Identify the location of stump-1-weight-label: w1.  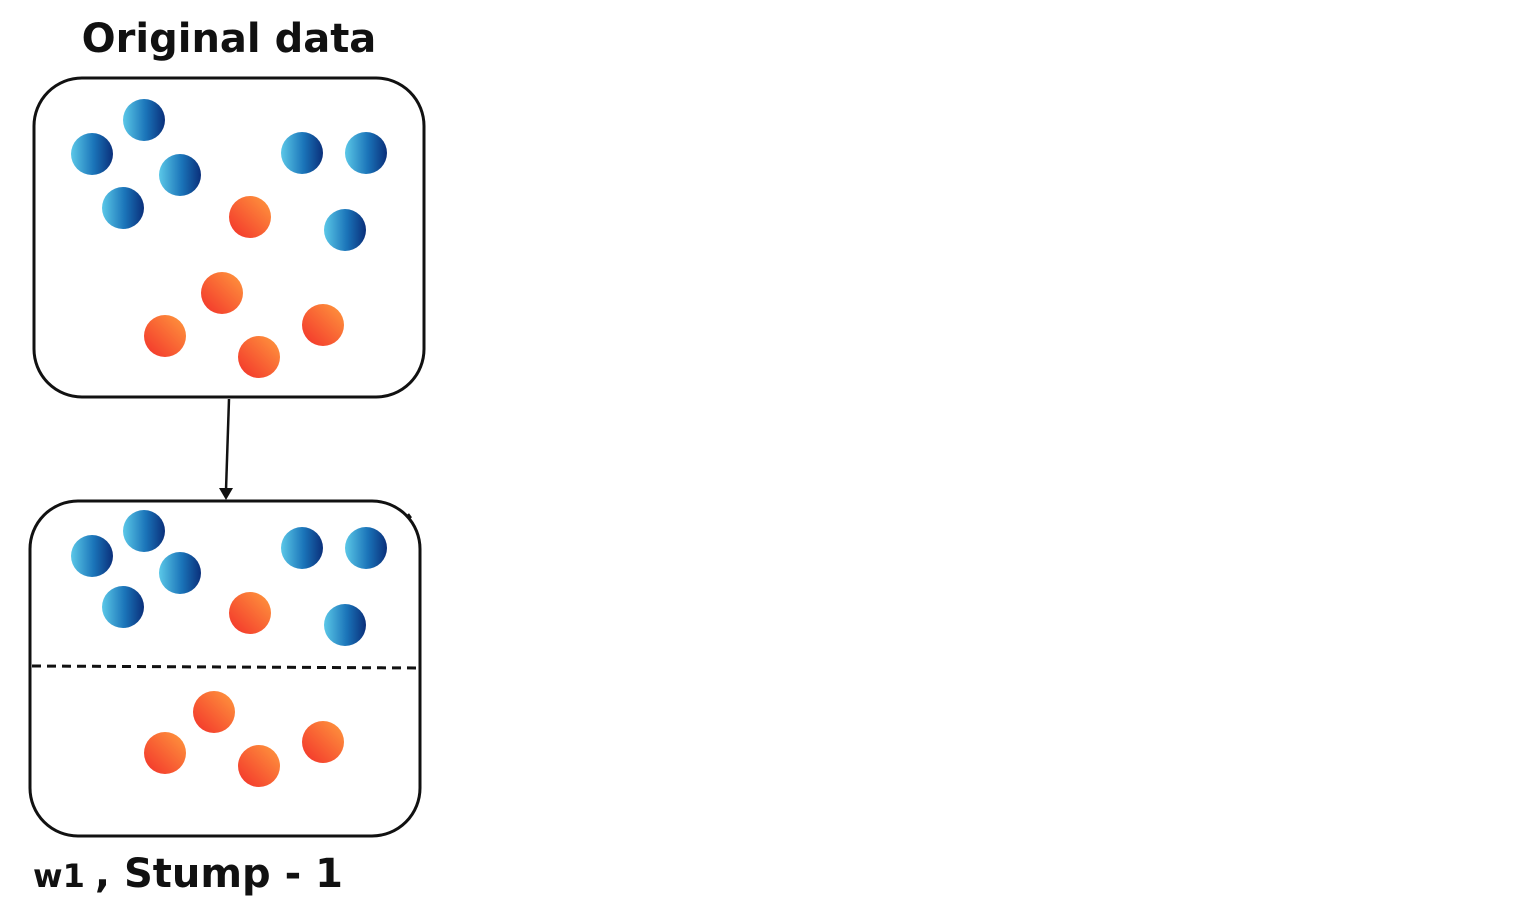
(59, 876).